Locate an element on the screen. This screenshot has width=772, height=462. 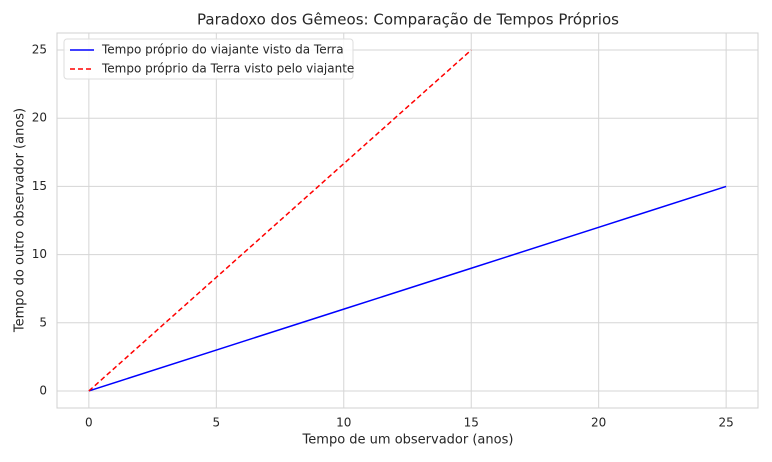
y-tick-label: 25 is located at coordinates (39, 50).